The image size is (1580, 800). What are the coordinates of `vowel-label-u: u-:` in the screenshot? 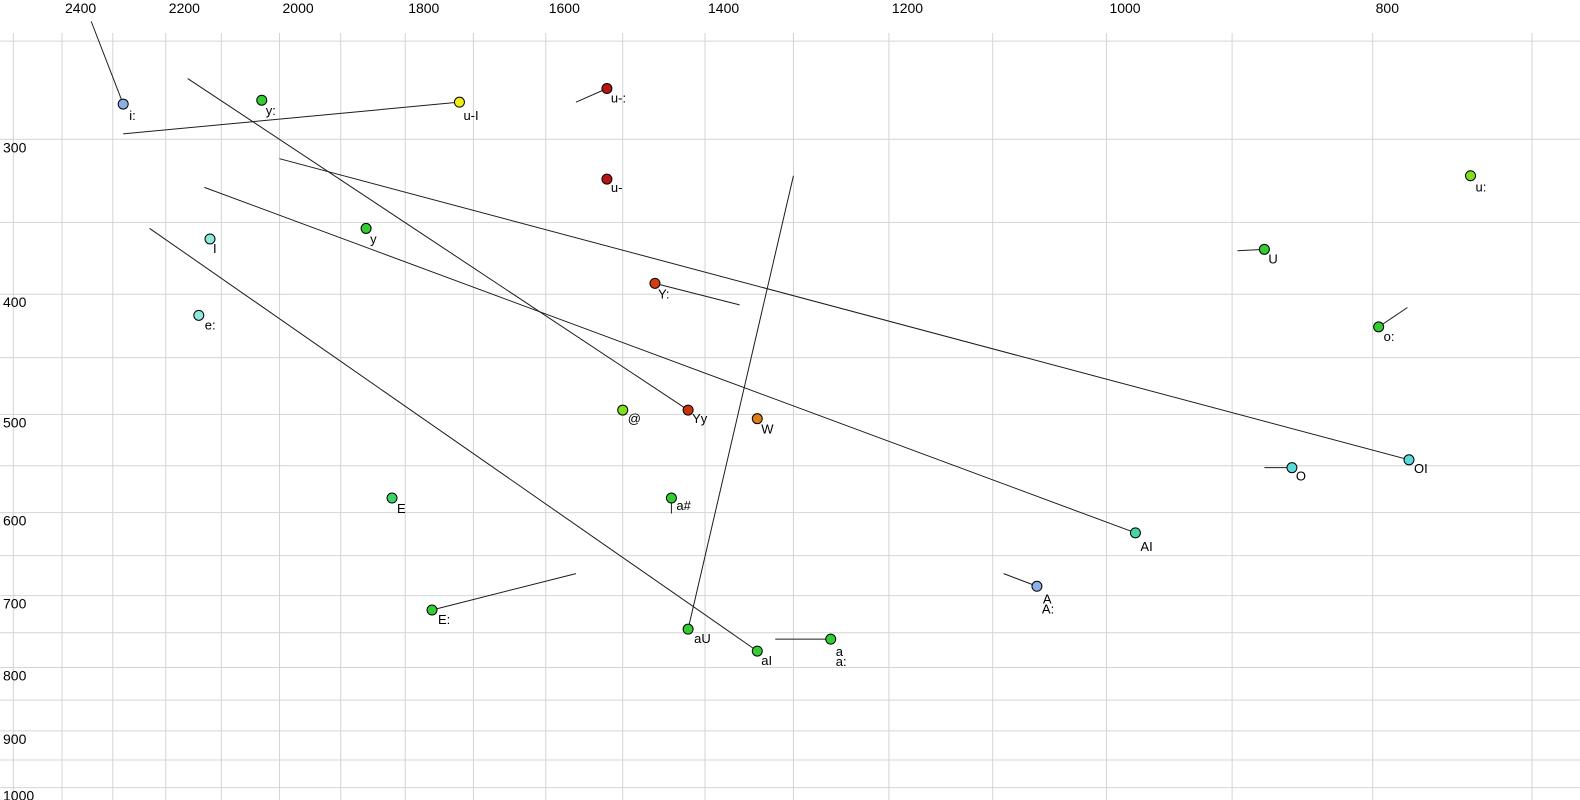 It's located at (618, 98).